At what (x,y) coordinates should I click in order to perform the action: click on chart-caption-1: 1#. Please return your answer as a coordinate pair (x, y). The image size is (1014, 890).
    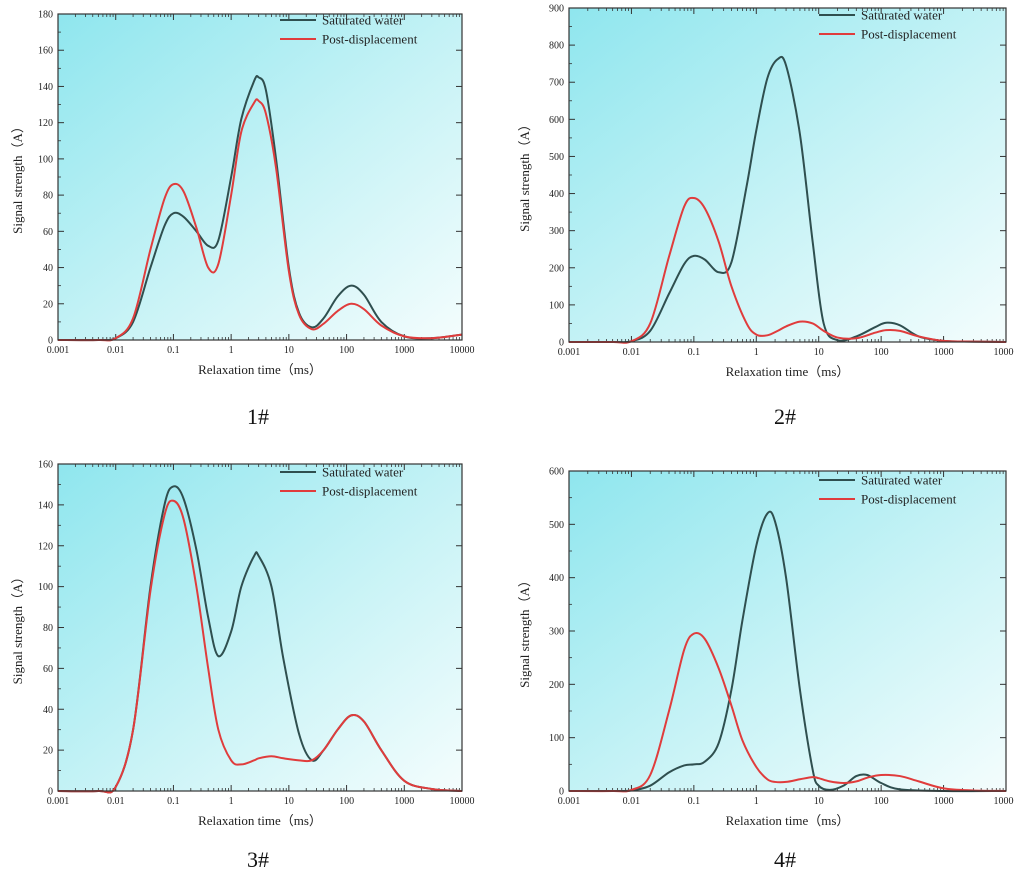
    Looking at the image, I should click on (258, 417).